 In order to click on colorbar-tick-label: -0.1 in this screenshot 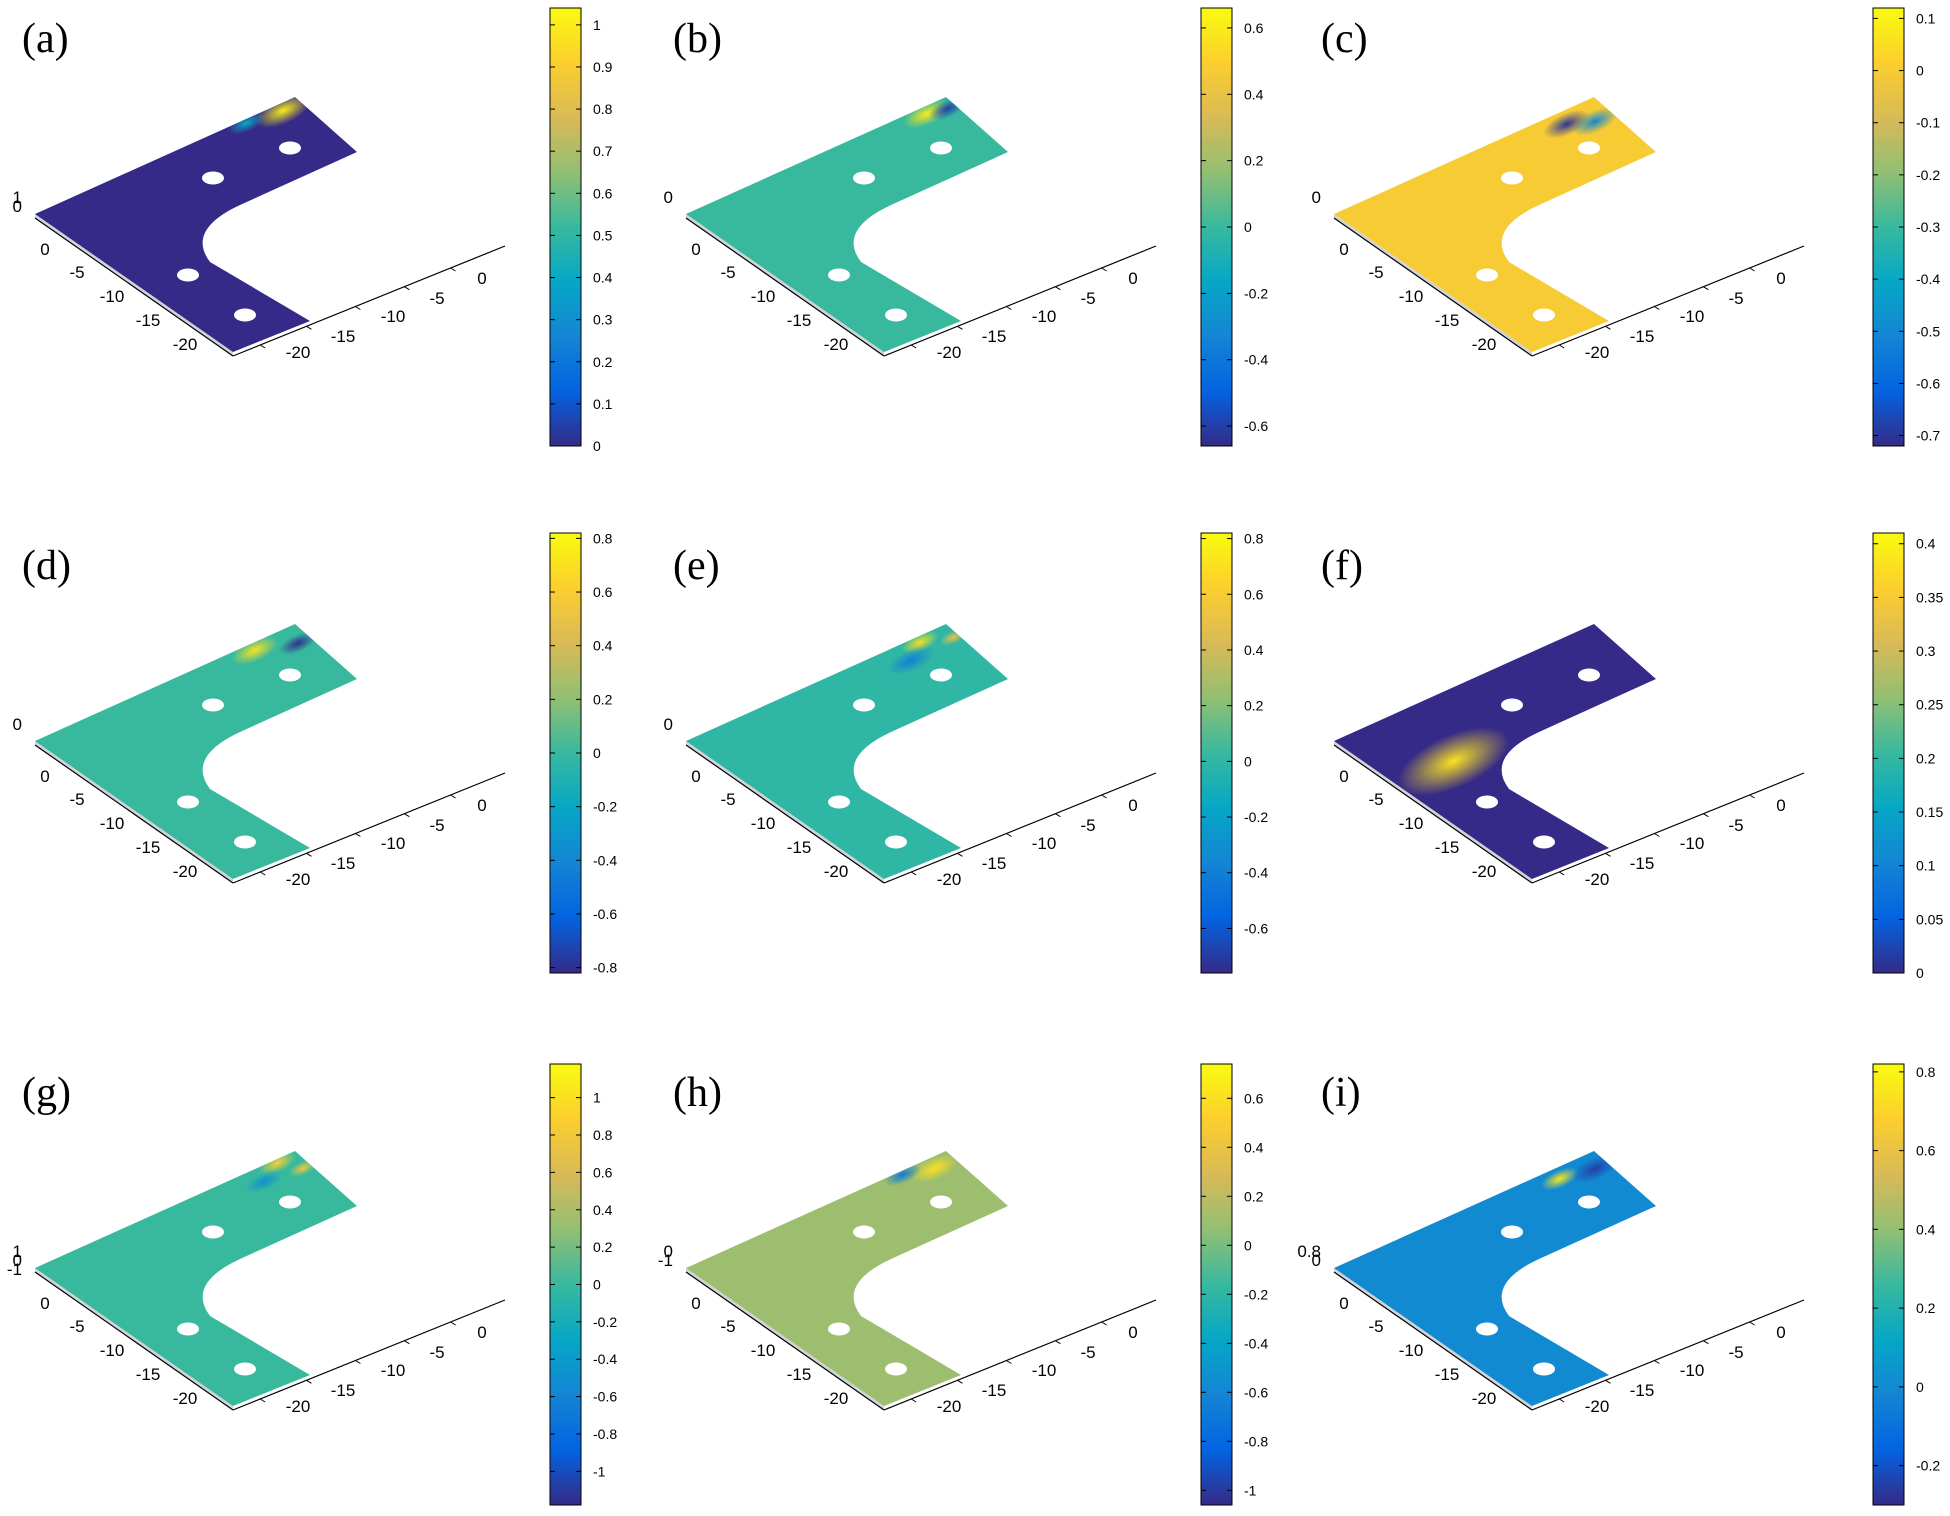, I will do `click(1928, 123)`.